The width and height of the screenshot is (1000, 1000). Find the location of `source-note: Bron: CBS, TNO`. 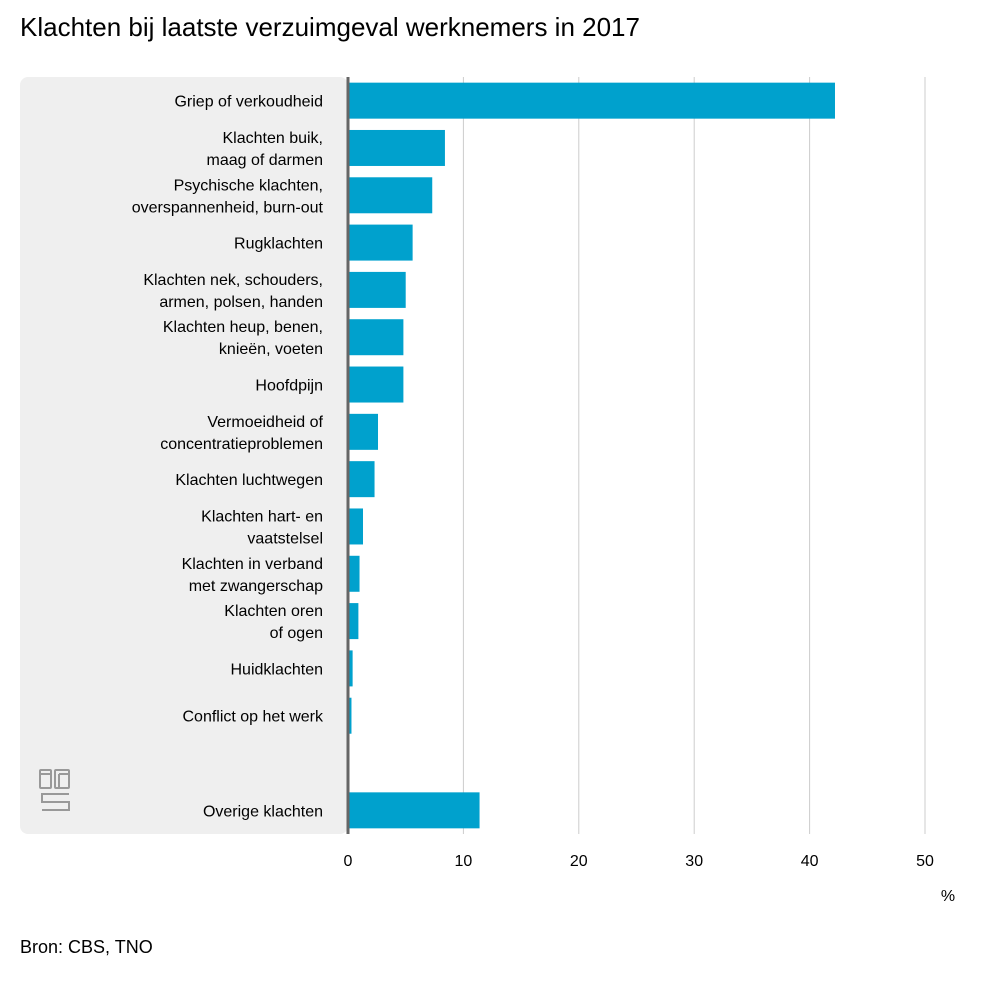

source-note: Bron: CBS, TNO is located at coordinates (86, 947).